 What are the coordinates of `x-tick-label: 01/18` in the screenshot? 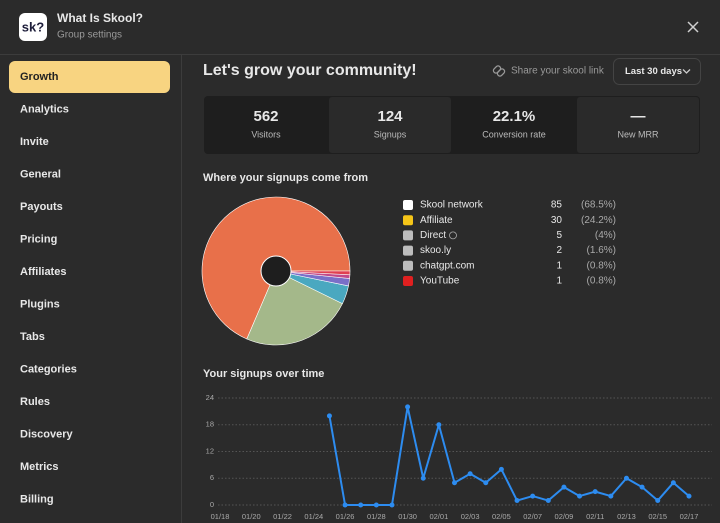 It's located at (220, 516).